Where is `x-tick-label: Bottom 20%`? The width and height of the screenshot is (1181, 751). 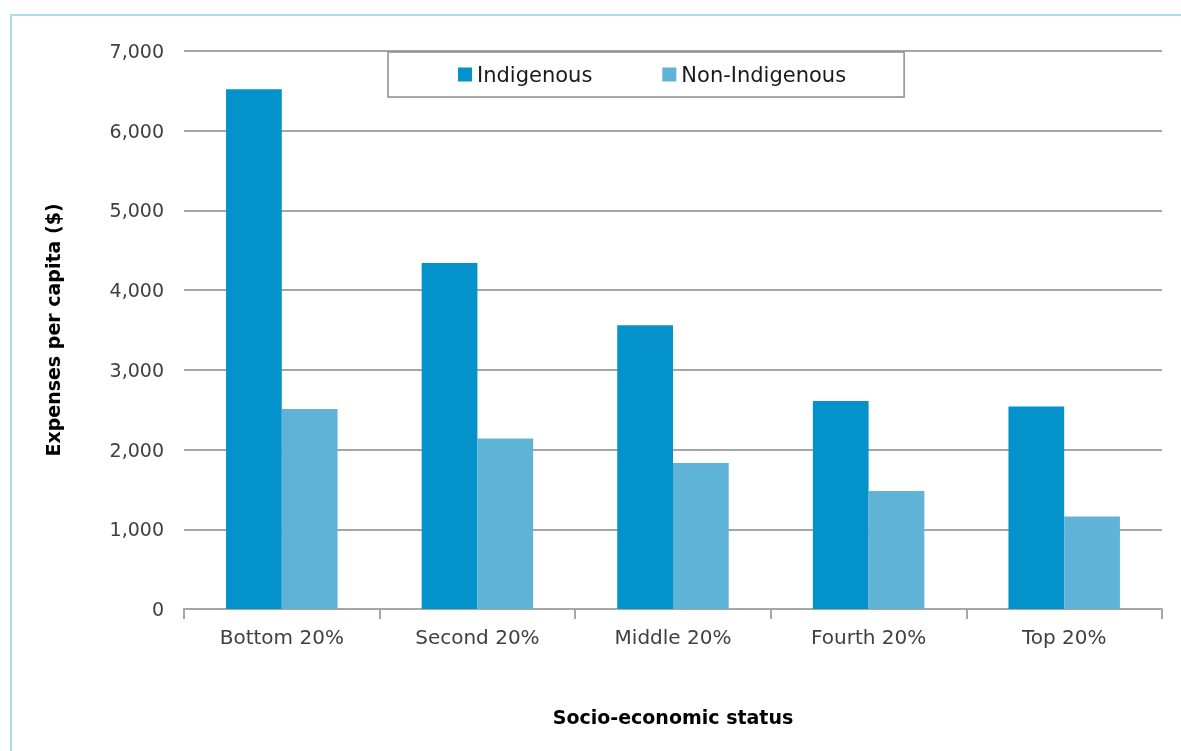 x-tick-label: Bottom 20% is located at coordinates (281, 637).